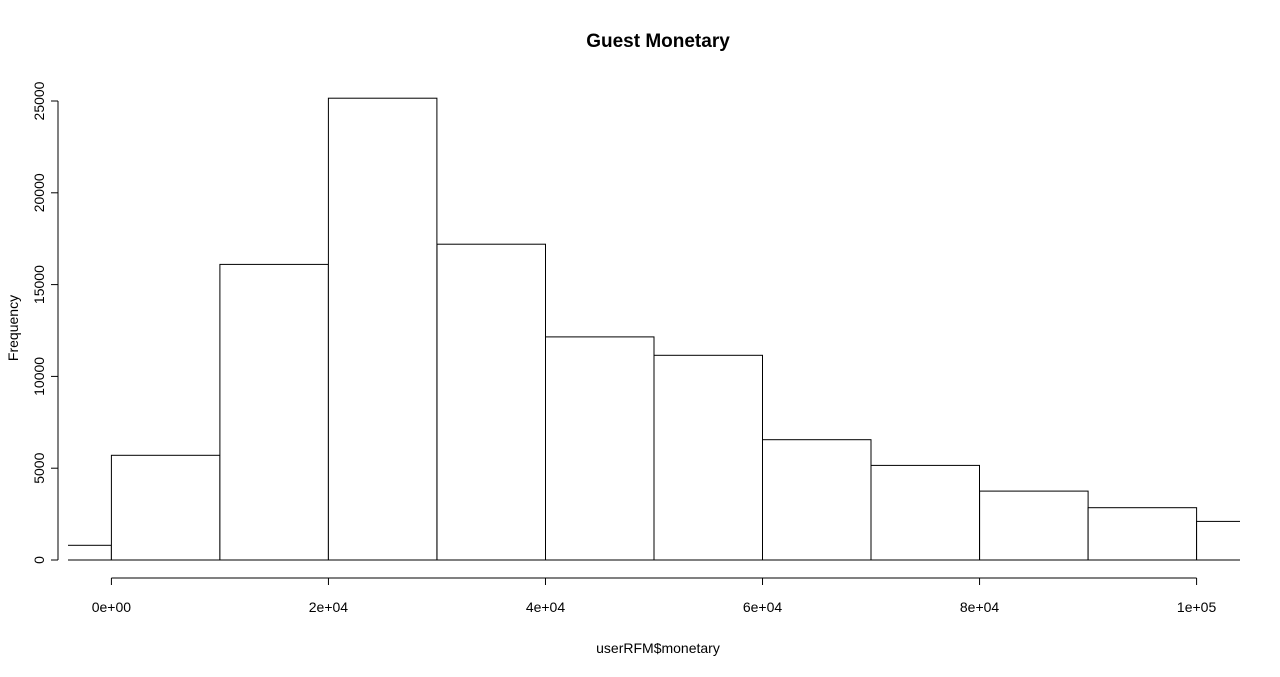 The height and width of the screenshot is (677, 1280). Describe the element at coordinates (112, 607) in the screenshot. I see `x-tick-label: 0e+00` at that location.